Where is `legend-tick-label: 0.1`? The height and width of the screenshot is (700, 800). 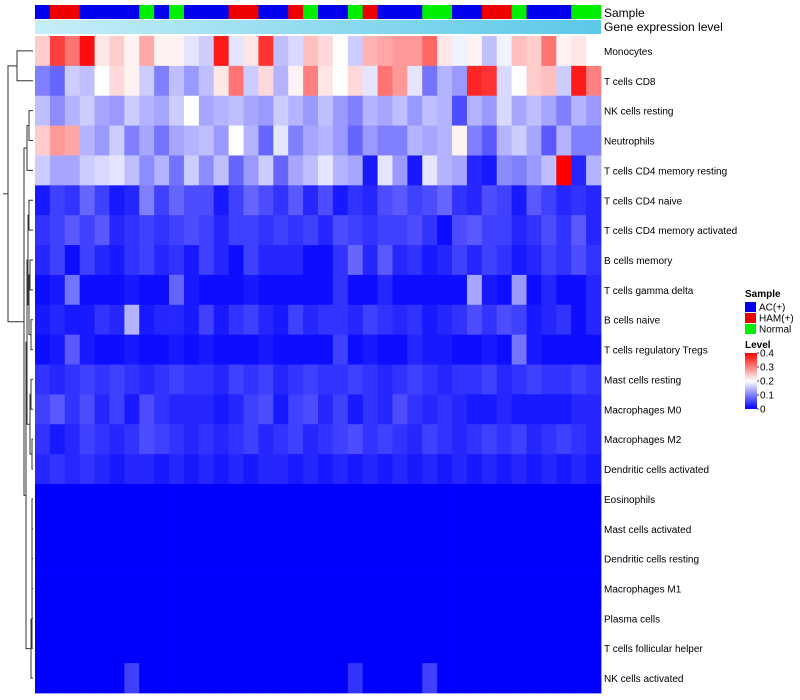
legend-tick-label: 0.1 is located at coordinates (767, 396).